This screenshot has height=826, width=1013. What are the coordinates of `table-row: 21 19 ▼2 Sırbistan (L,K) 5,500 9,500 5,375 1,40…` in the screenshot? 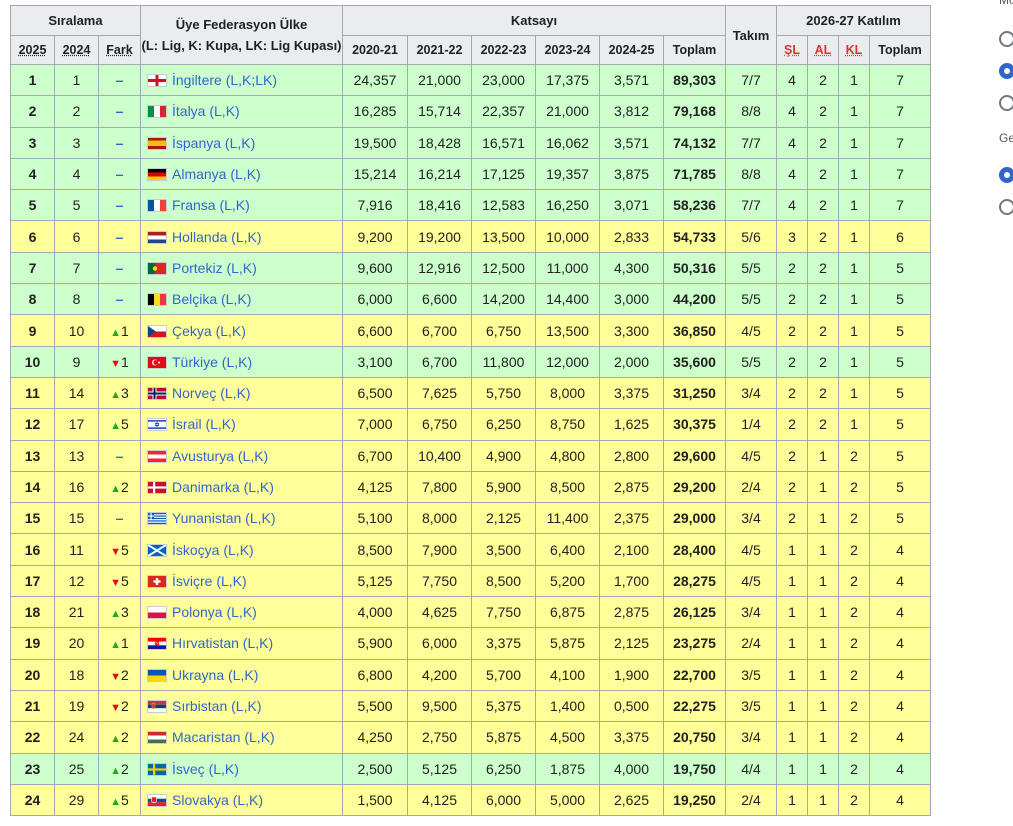 It's located at (470, 706).